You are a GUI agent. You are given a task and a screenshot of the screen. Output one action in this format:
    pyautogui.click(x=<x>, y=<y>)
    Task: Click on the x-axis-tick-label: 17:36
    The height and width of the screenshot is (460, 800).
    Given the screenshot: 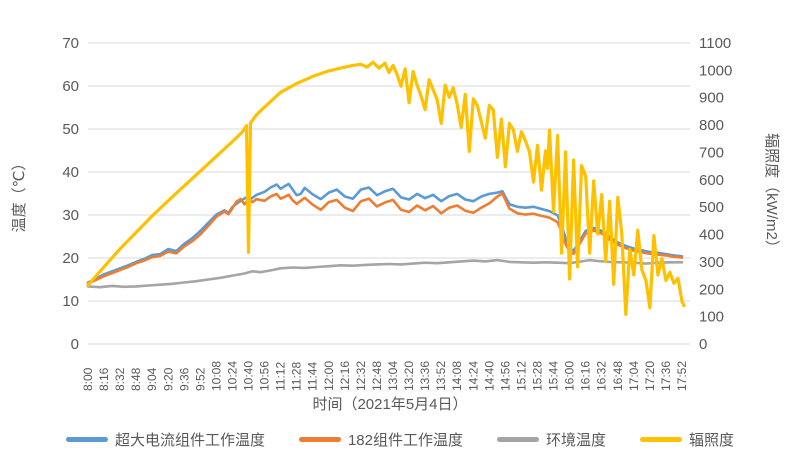 What is the action you would take?
    pyautogui.click(x=666, y=376)
    